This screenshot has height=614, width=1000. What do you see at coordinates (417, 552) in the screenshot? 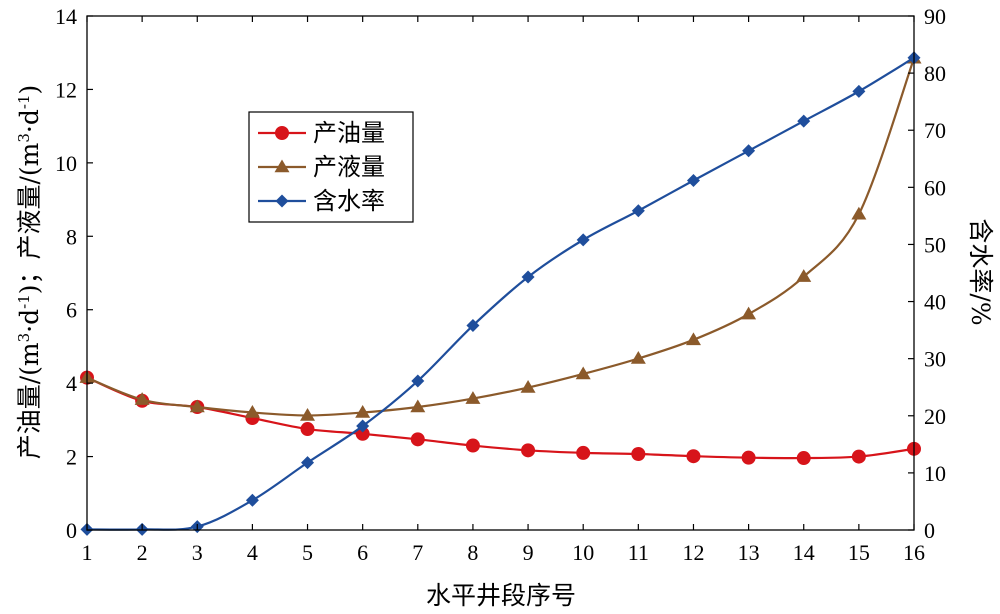
I see `x-tick-label: 7` at bounding box center [417, 552].